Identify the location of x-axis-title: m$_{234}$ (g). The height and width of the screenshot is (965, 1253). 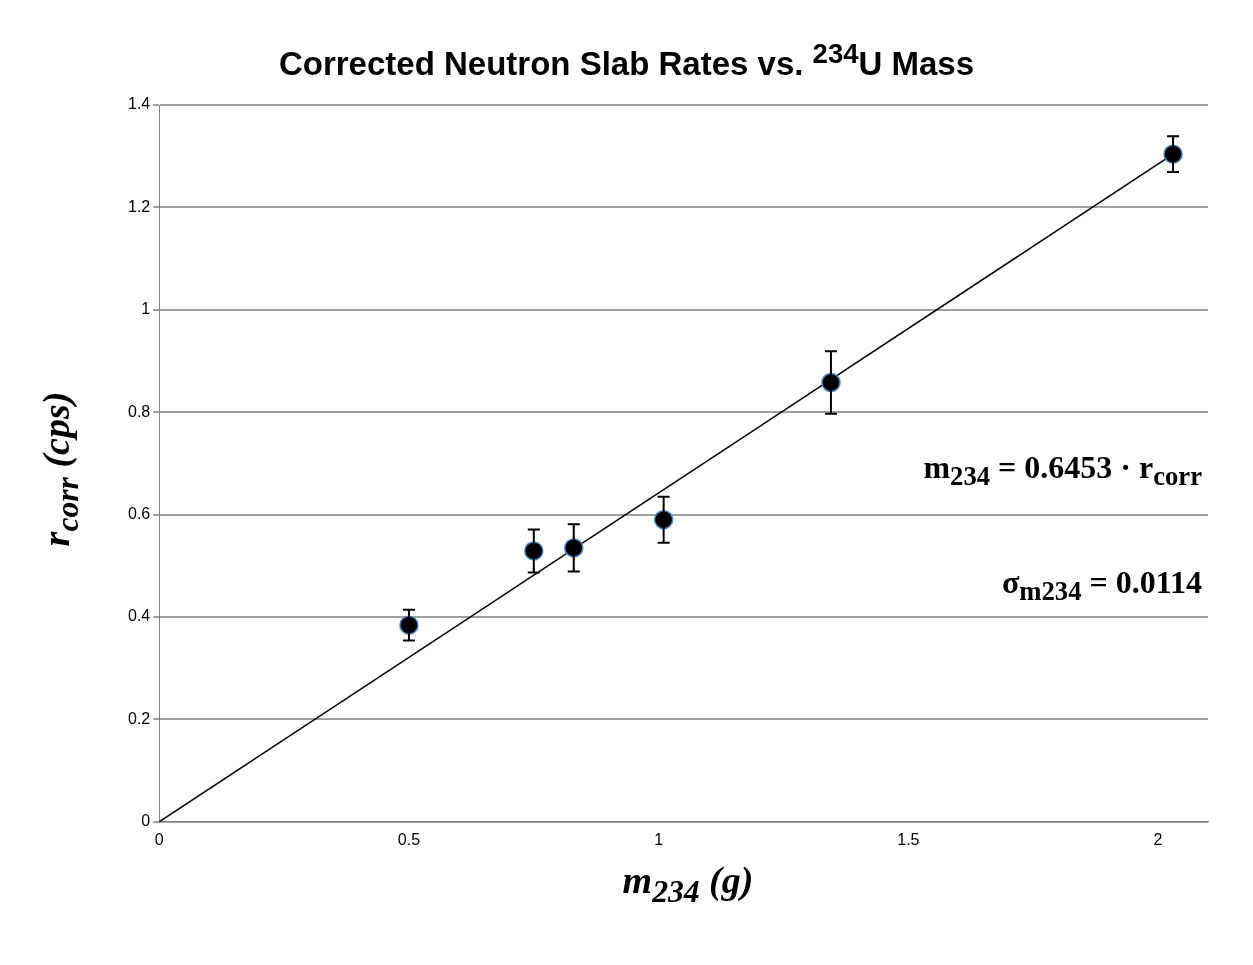
(688, 884).